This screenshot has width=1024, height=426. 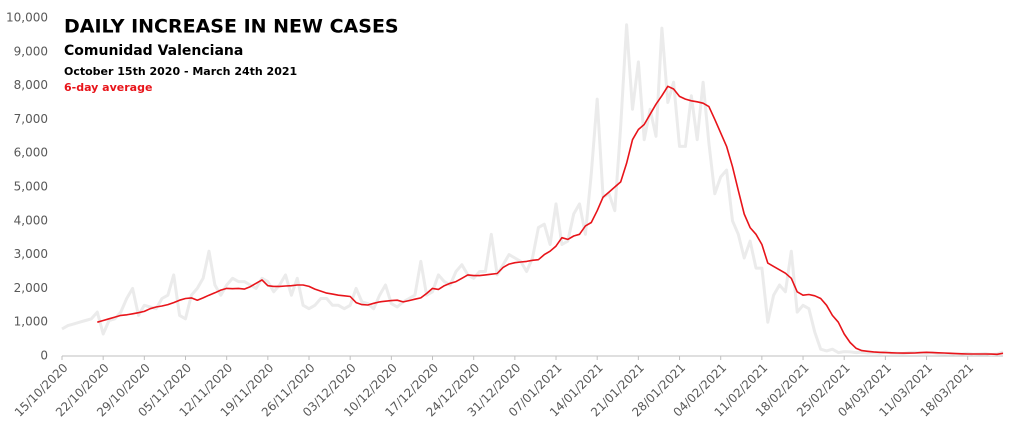 I want to click on y-tick-label: 4,000, so click(x=31, y=220).